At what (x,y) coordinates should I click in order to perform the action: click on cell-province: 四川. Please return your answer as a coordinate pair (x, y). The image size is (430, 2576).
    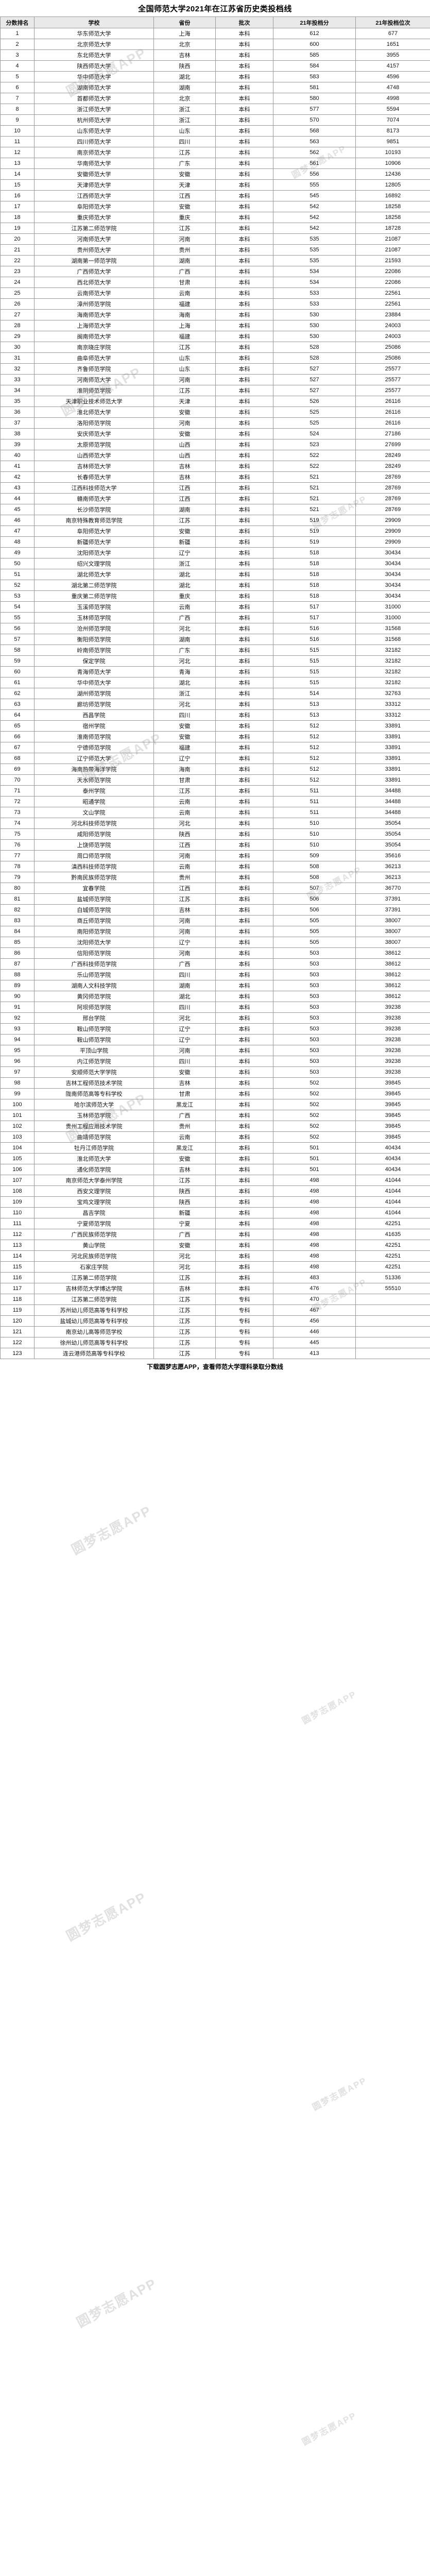
    Looking at the image, I should click on (184, 1007).